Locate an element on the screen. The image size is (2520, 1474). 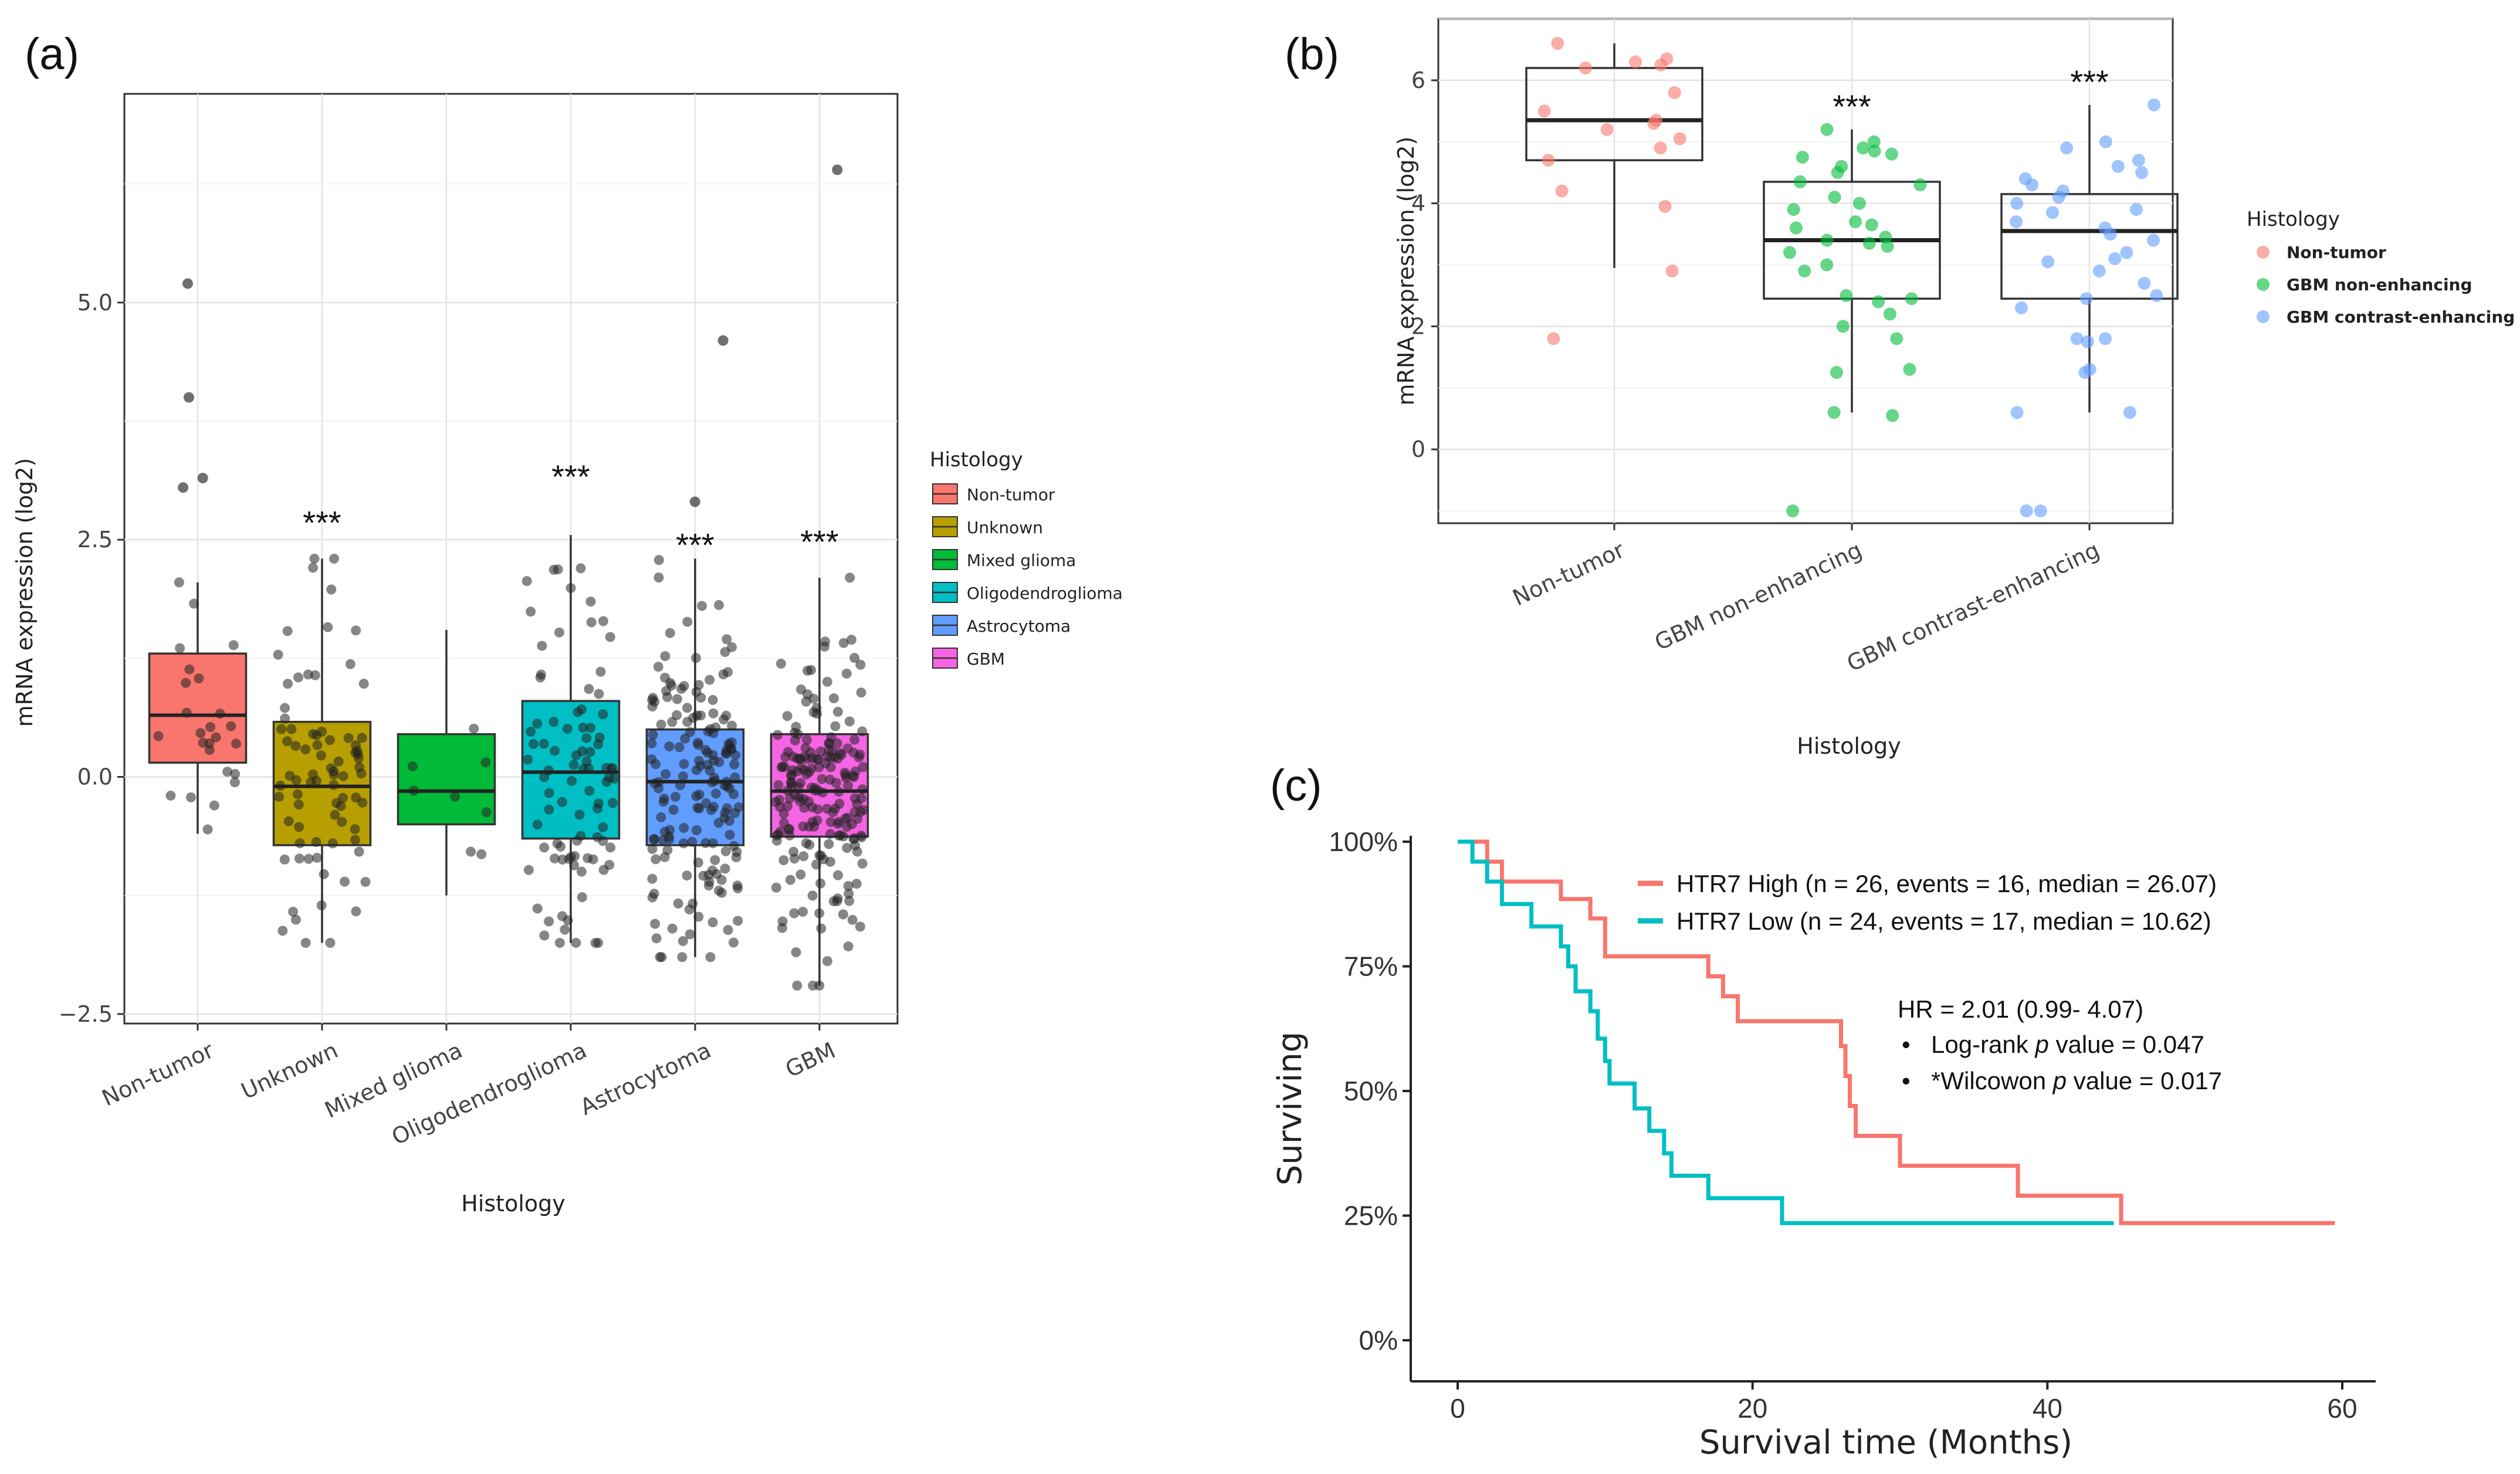
x-axis-title-b: Histology is located at coordinates (1849, 746).